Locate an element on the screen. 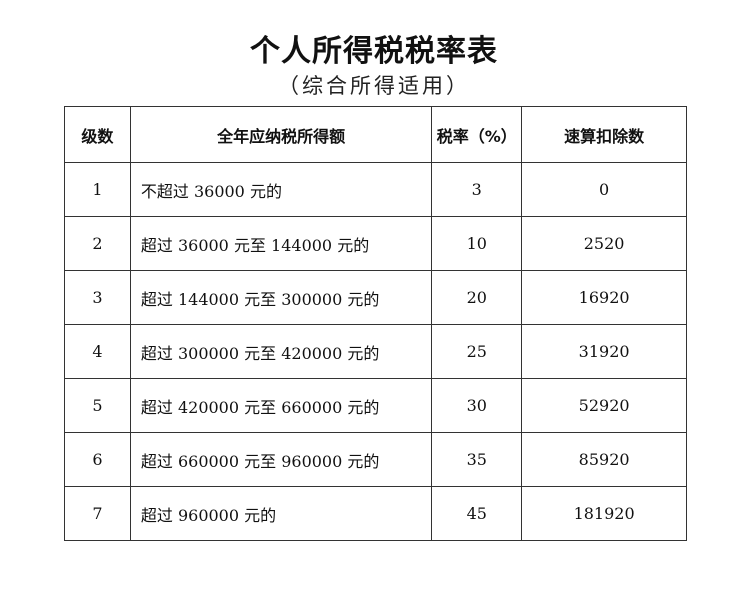 Image resolution: width=748 pixels, height=595 pixels. cell-tax-rate: 3 is located at coordinates (477, 189).